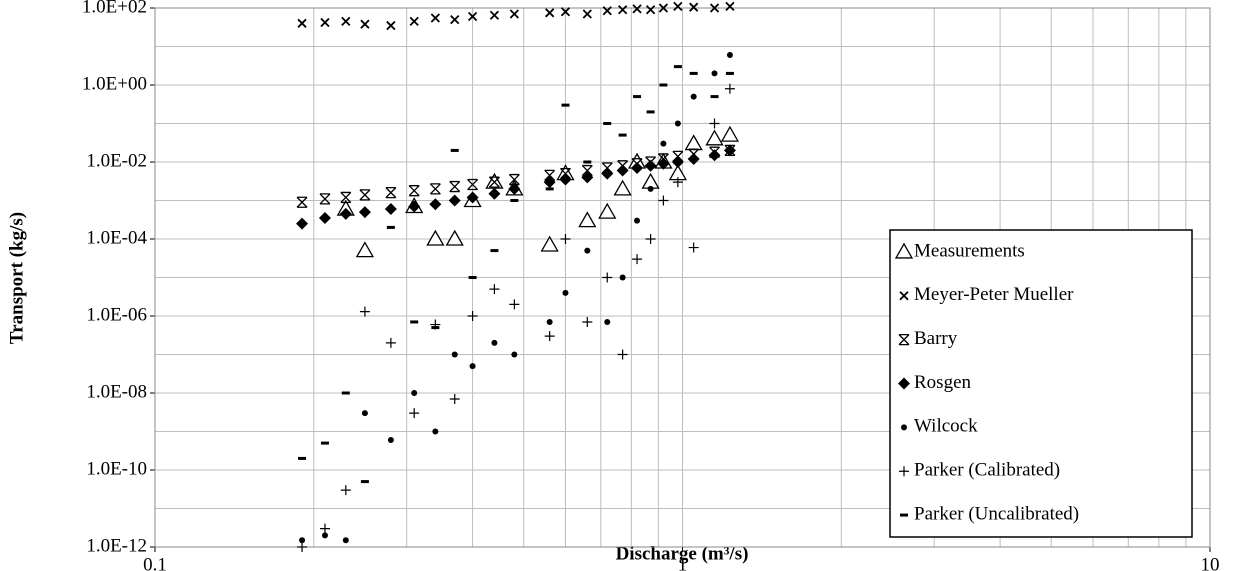 The width and height of the screenshot is (1234, 571). Describe the element at coordinates (987, 470) in the screenshot. I see `legend-label: Parker (Calibrated)` at that location.